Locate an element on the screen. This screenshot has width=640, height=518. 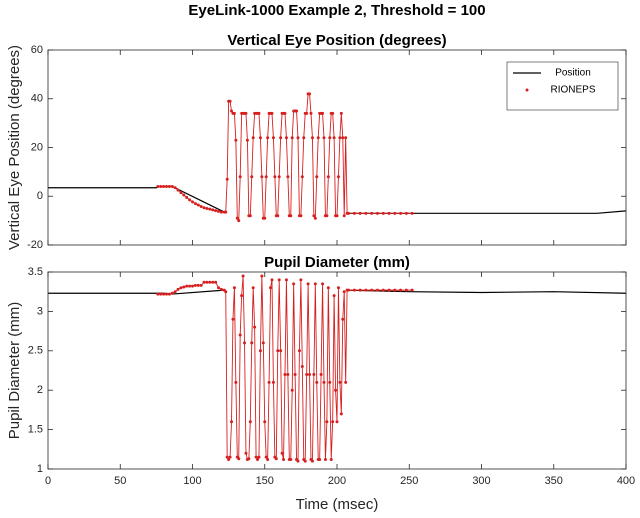
y-tick-label: 1 is located at coordinates (40, 469).